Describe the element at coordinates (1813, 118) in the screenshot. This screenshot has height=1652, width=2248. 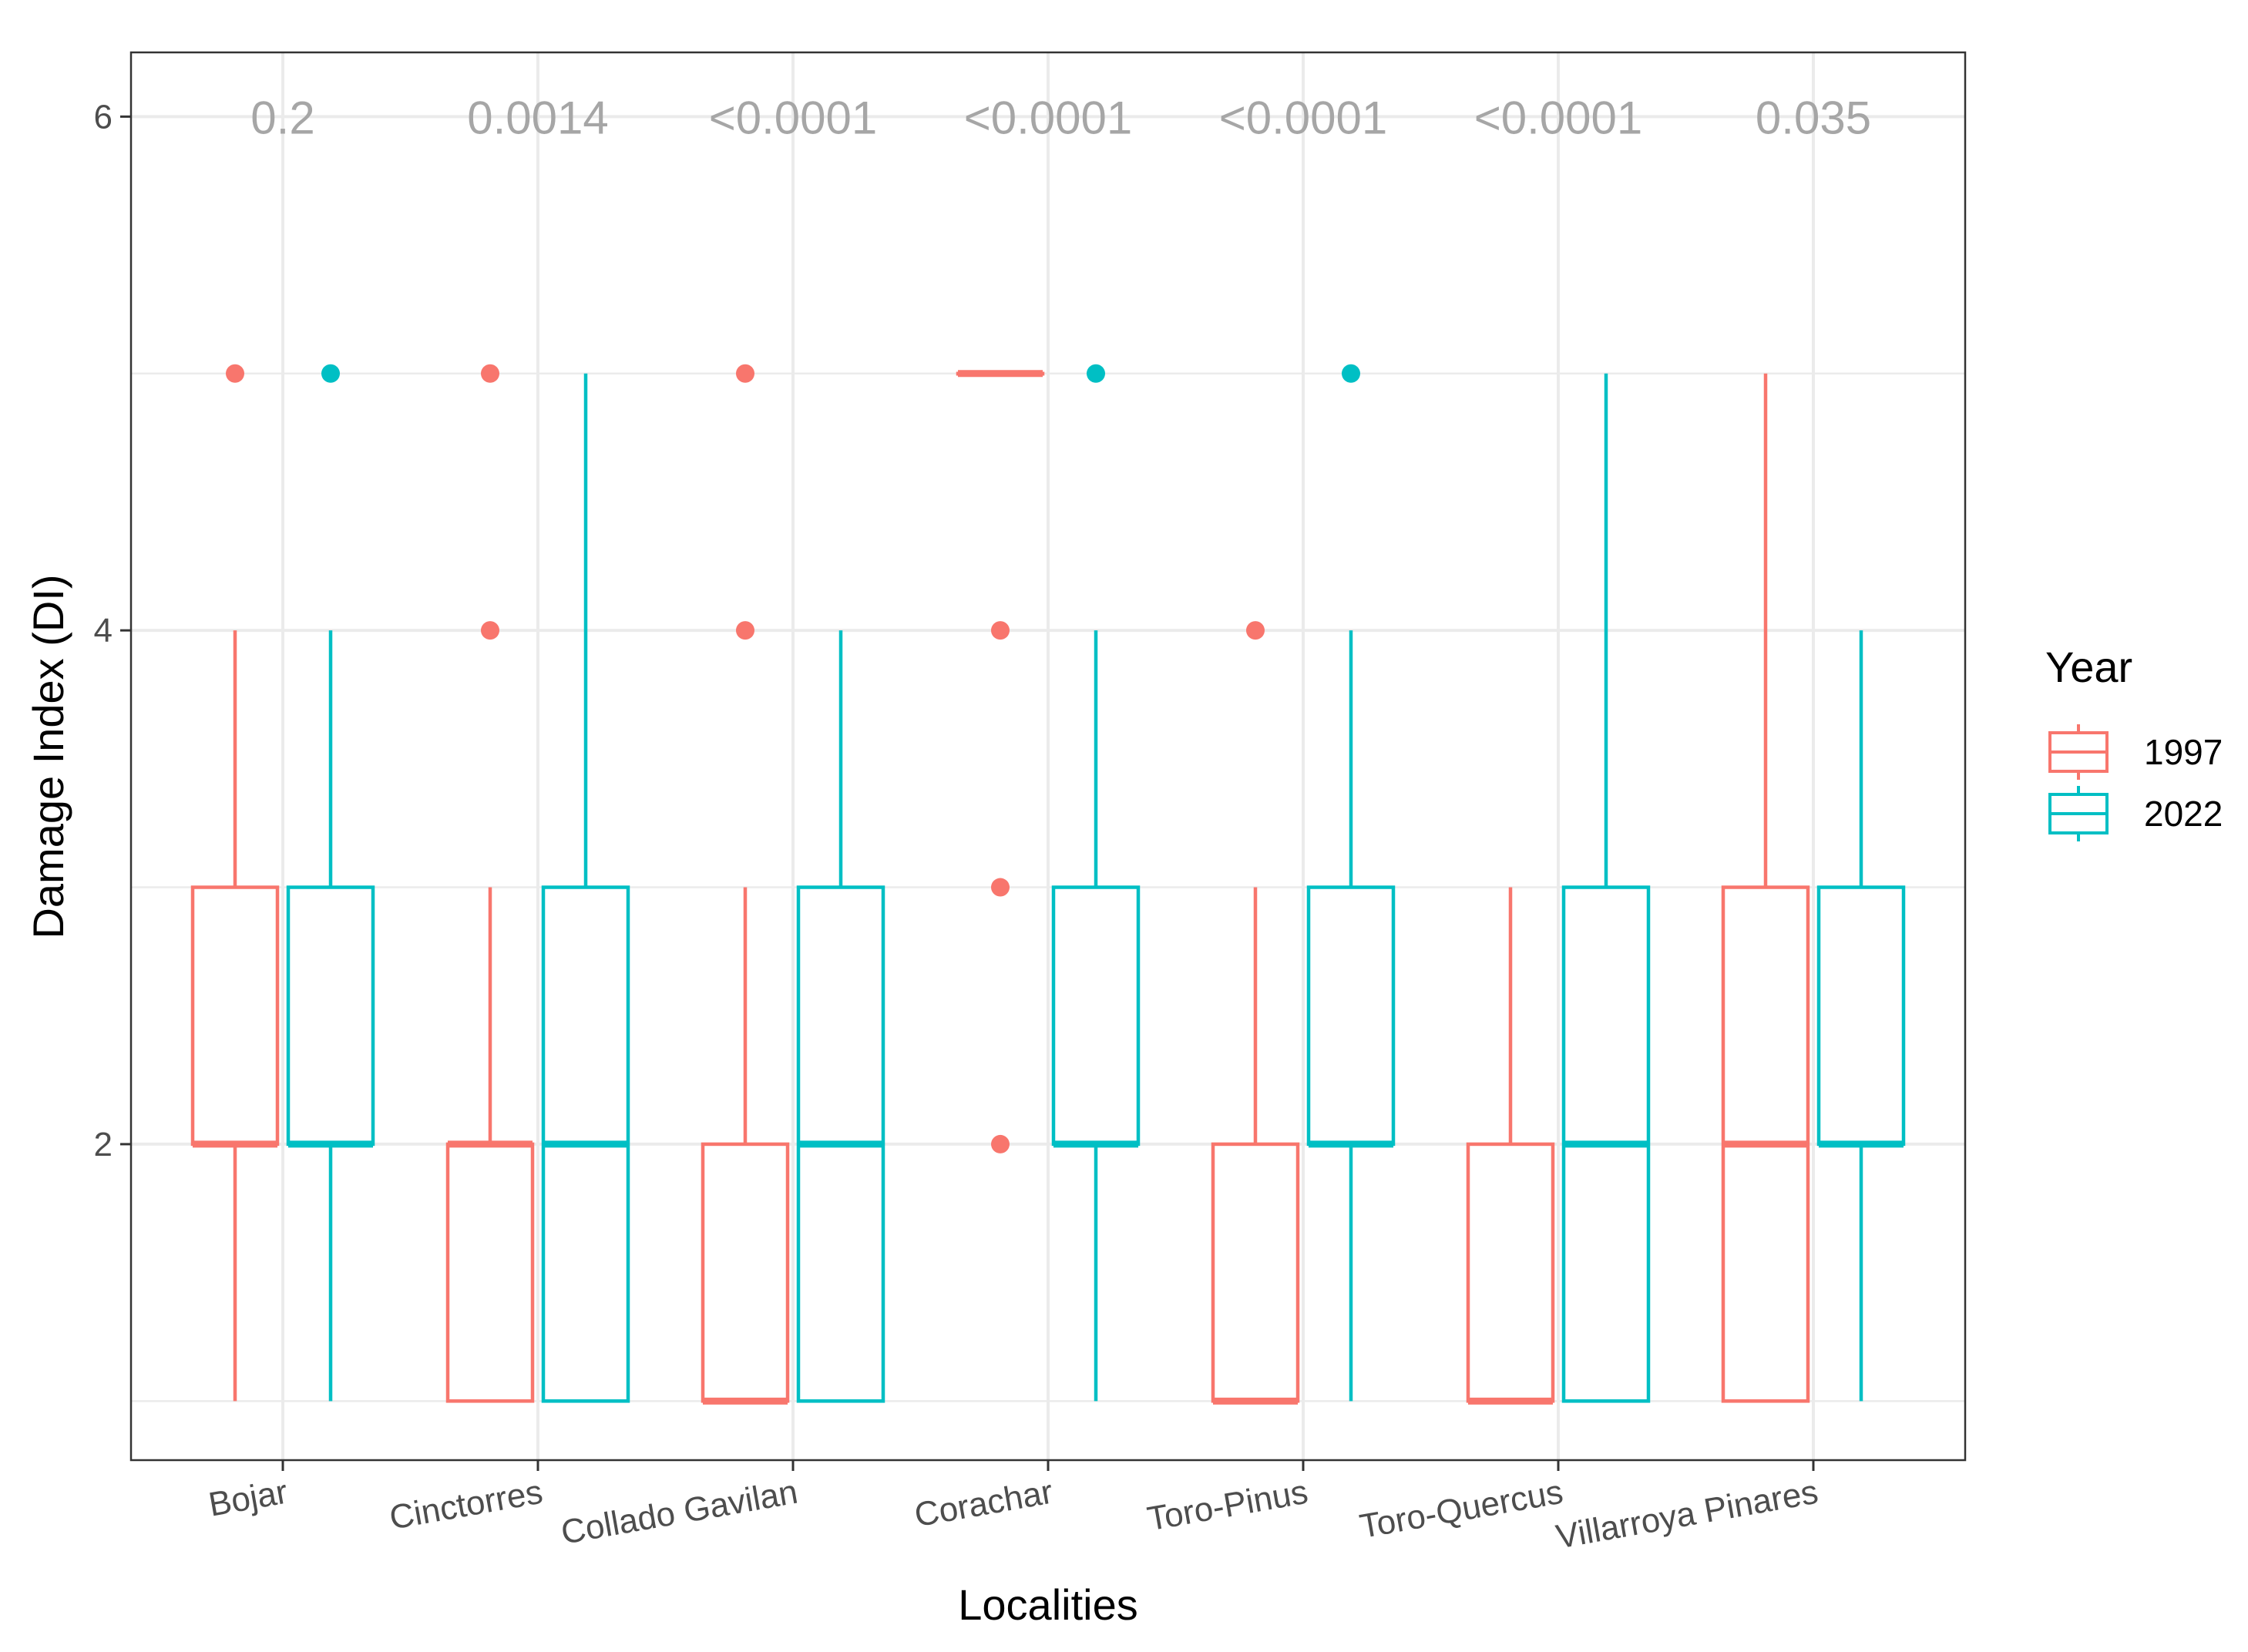
I see `p-value-label: 0.035` at that location.